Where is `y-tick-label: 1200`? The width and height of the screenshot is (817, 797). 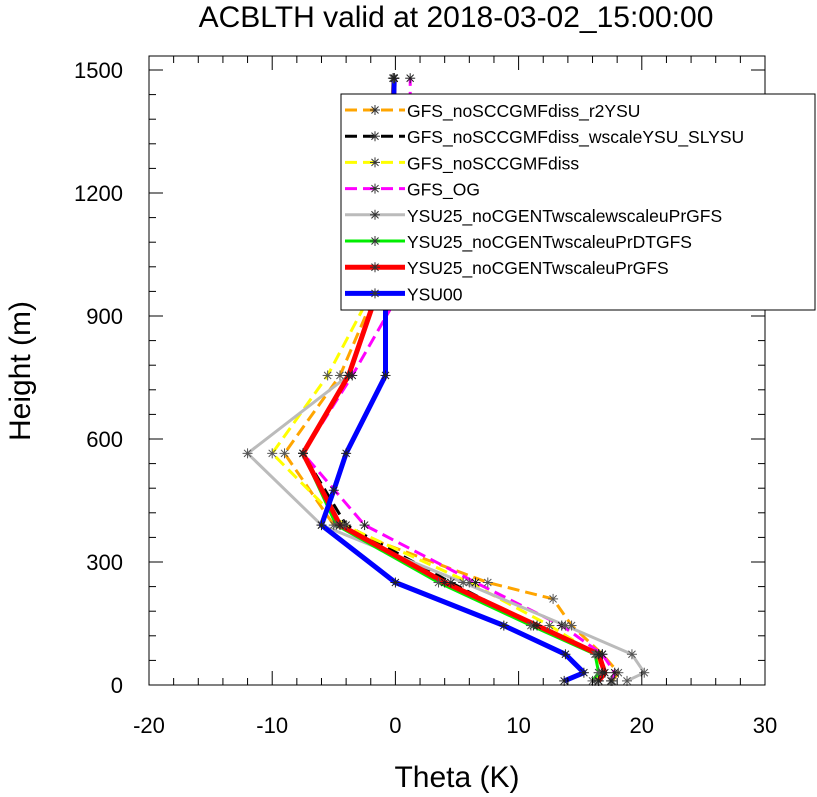
y-tick-label: 1200 is located at coordinates (98, 193).